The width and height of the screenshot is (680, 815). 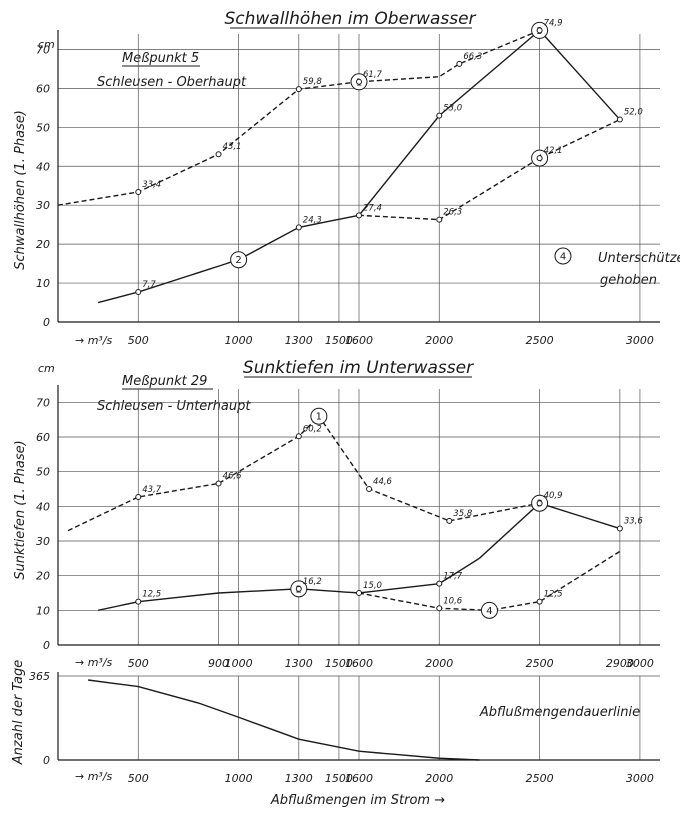 I want to click on chart-1-x-tick-label: 1600, so click(x=359, y=340).